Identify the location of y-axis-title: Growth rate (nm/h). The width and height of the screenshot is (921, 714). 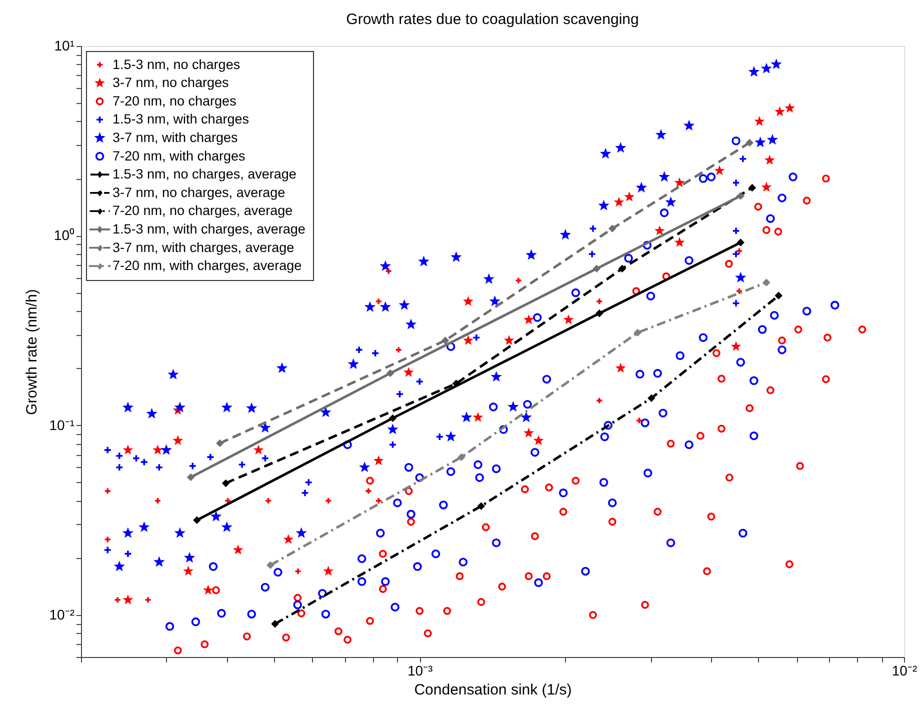
(31, 352).